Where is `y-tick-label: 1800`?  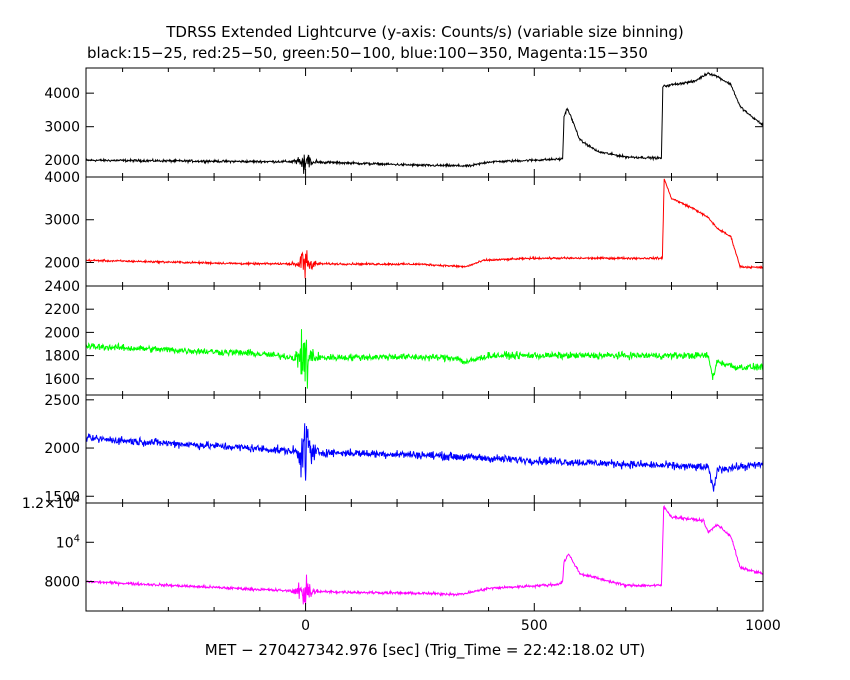
y-tick-label: 1800 is located at coordinates (62, 357).